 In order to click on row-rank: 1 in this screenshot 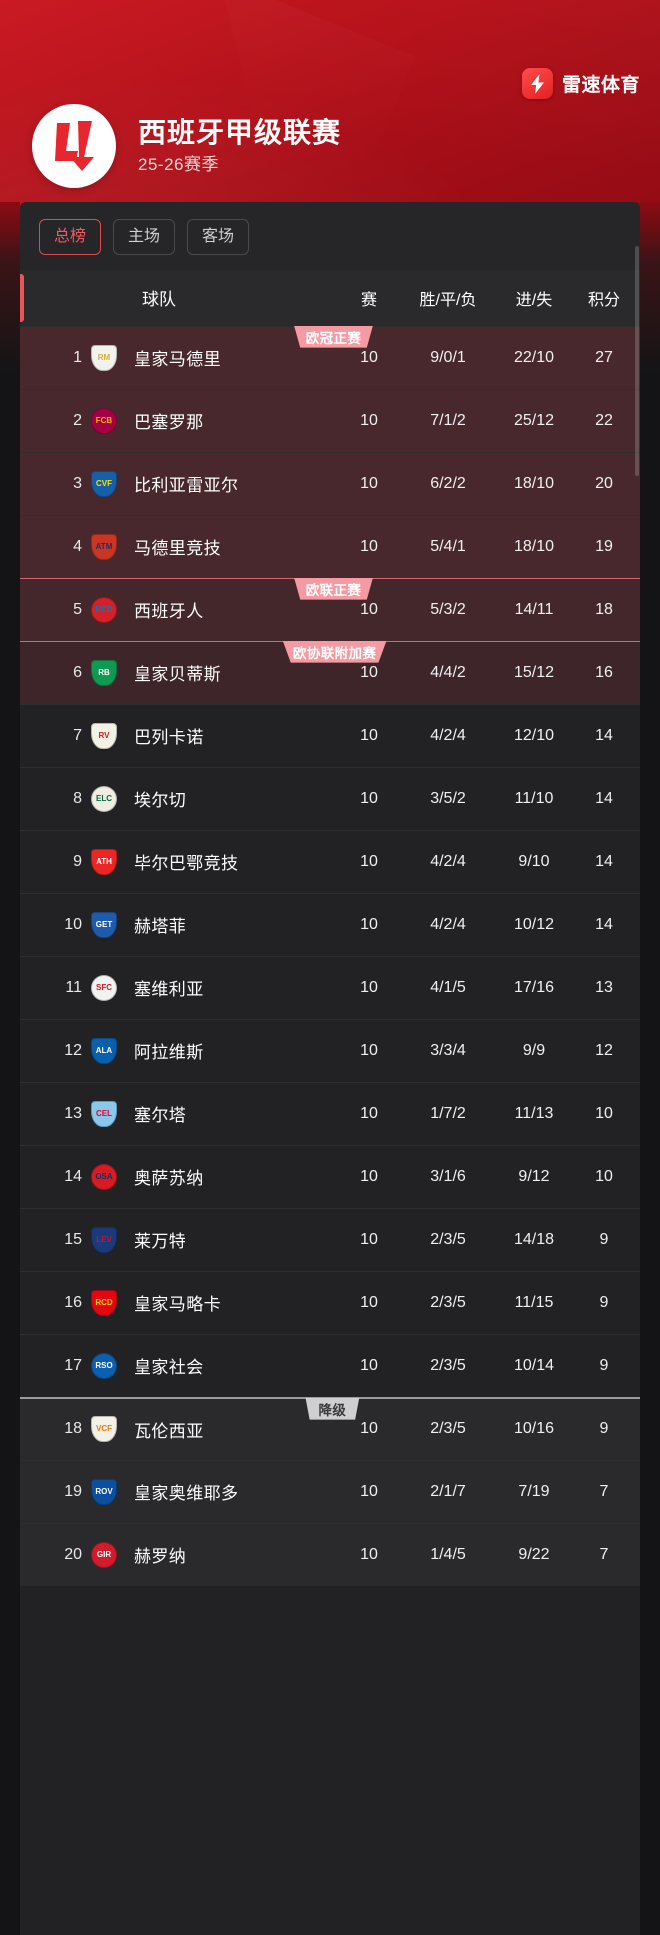, I will do `click(77, 357)`.